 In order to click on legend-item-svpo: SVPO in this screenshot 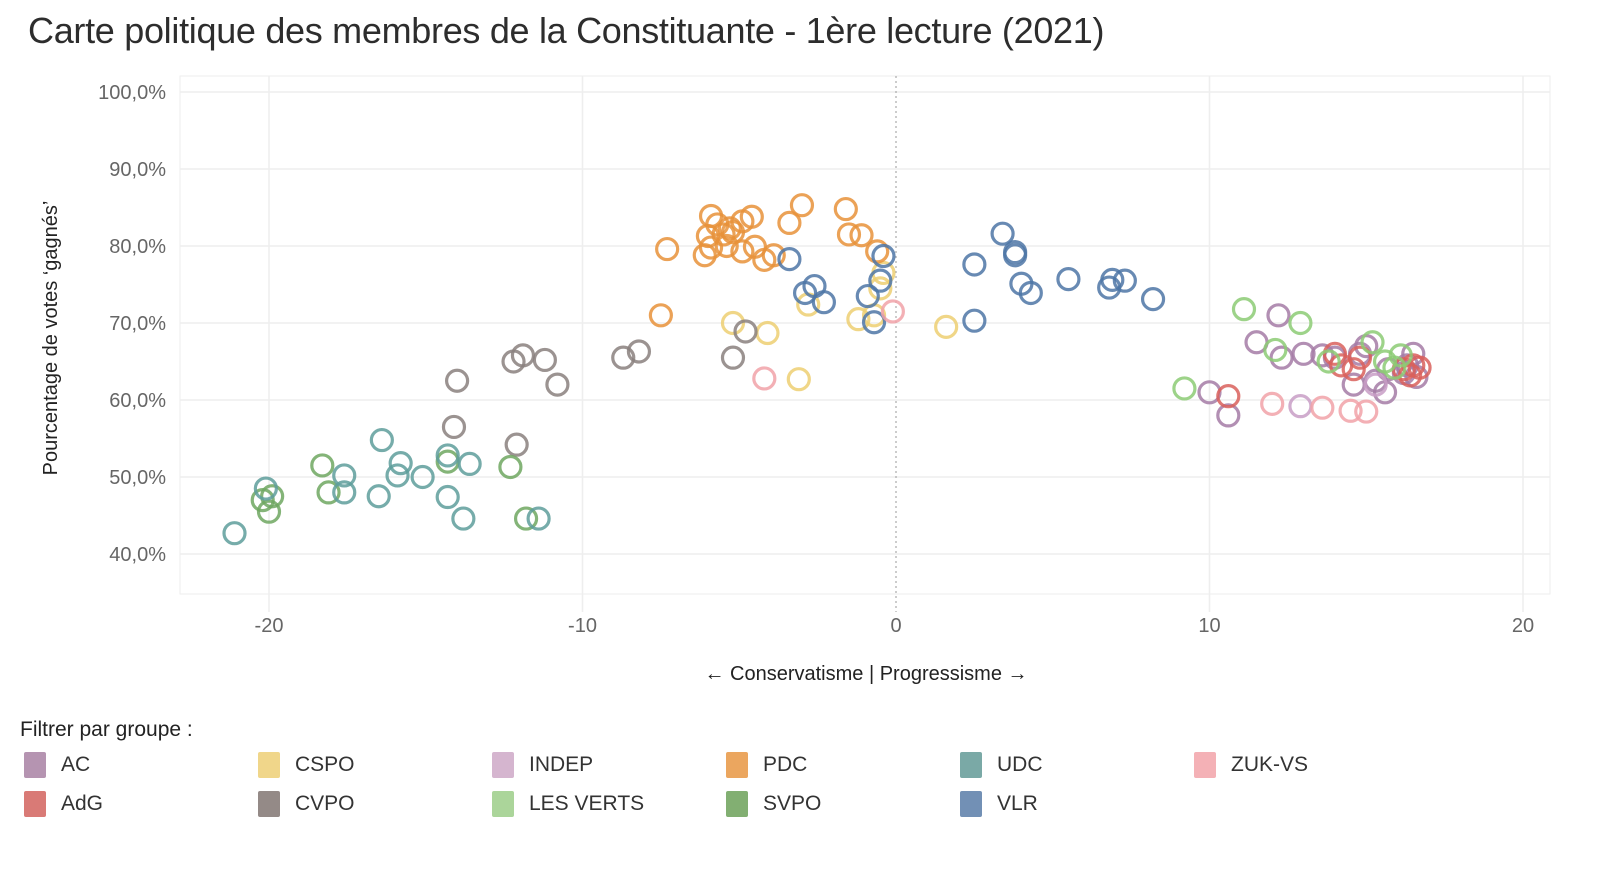, I will do `click(773, 804)`.